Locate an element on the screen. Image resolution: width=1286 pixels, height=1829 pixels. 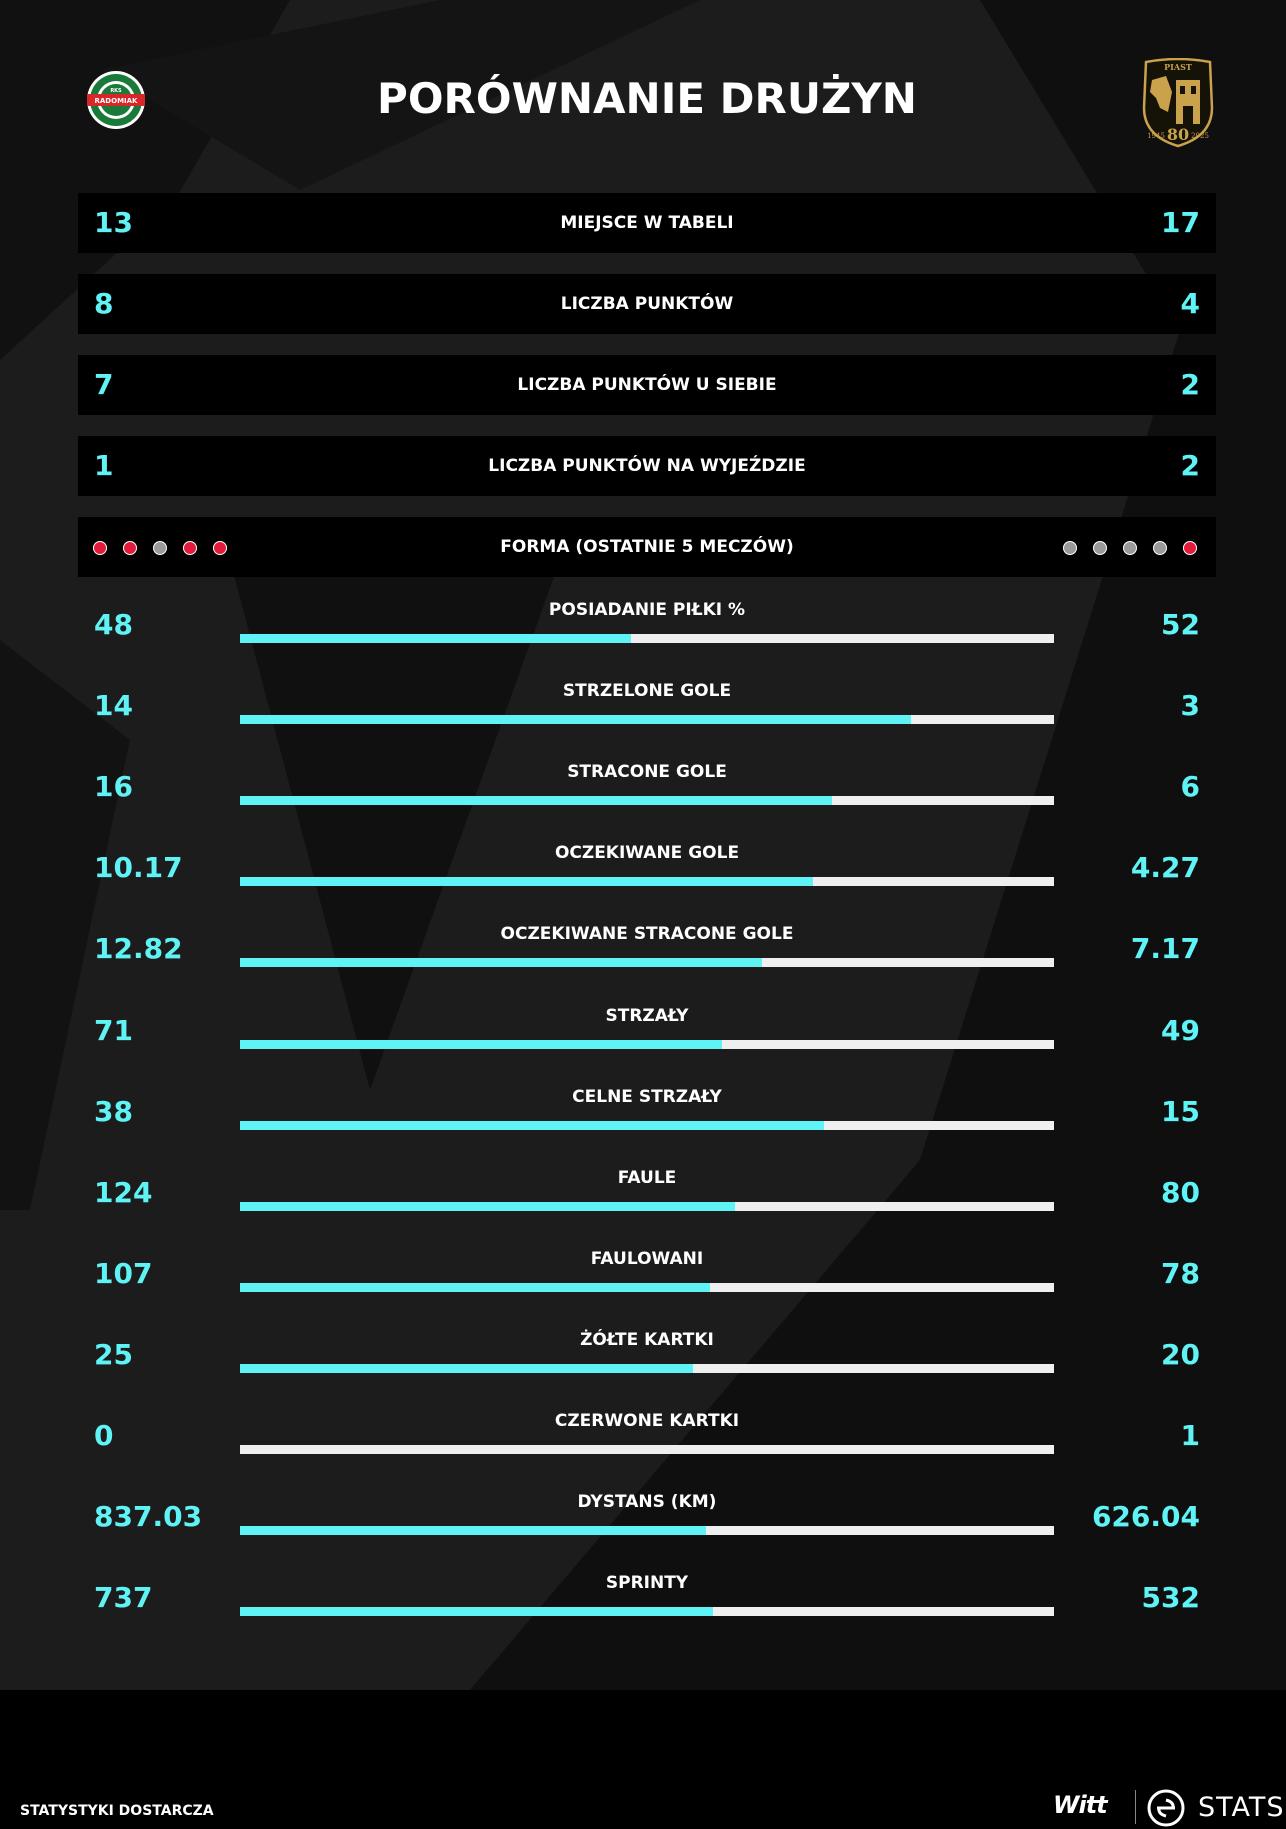
radomiak-crest-icon: RKS RADOMIAK is located at coordinates (116, 100).